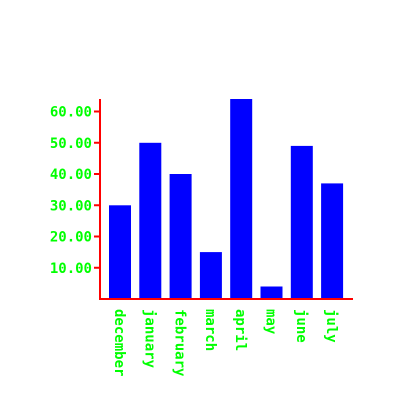 The image size is (401, 401). I want to click on y-tick-label: 20.00, so click(71, 238).